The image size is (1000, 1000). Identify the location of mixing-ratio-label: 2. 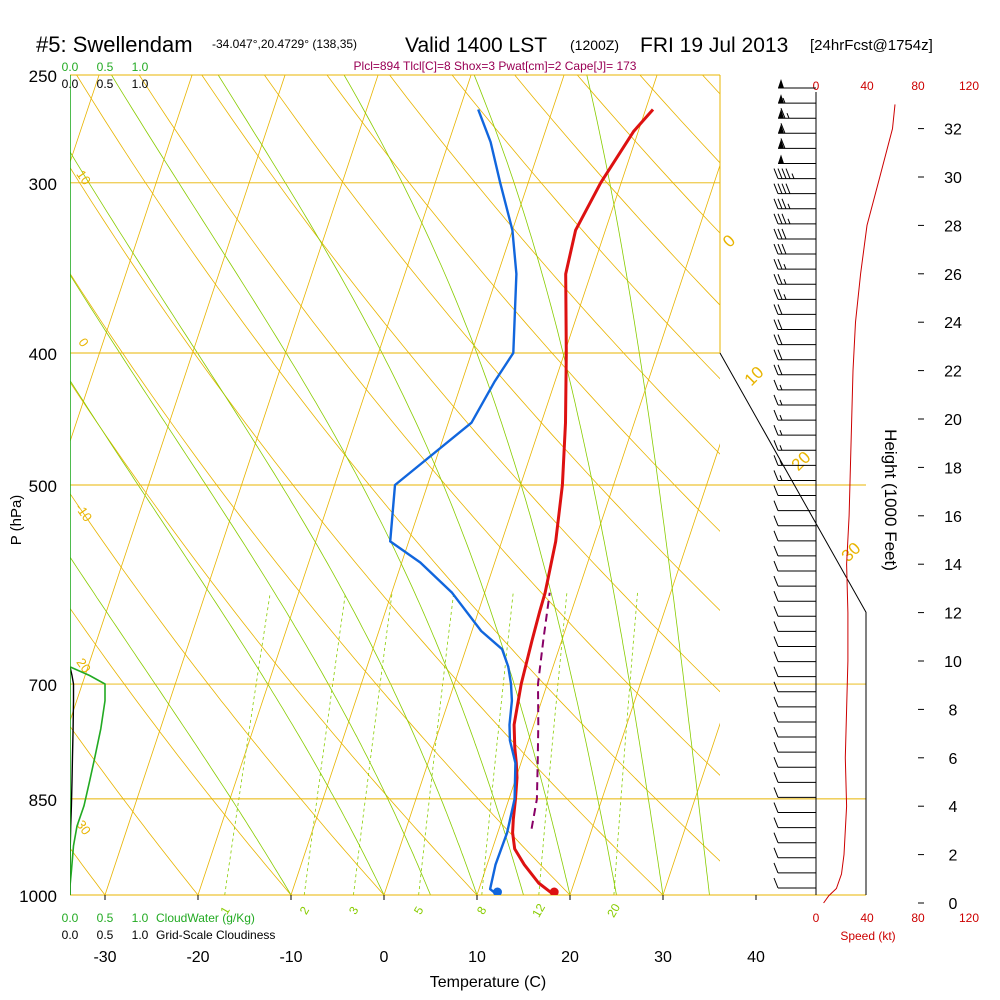
(305, 910).